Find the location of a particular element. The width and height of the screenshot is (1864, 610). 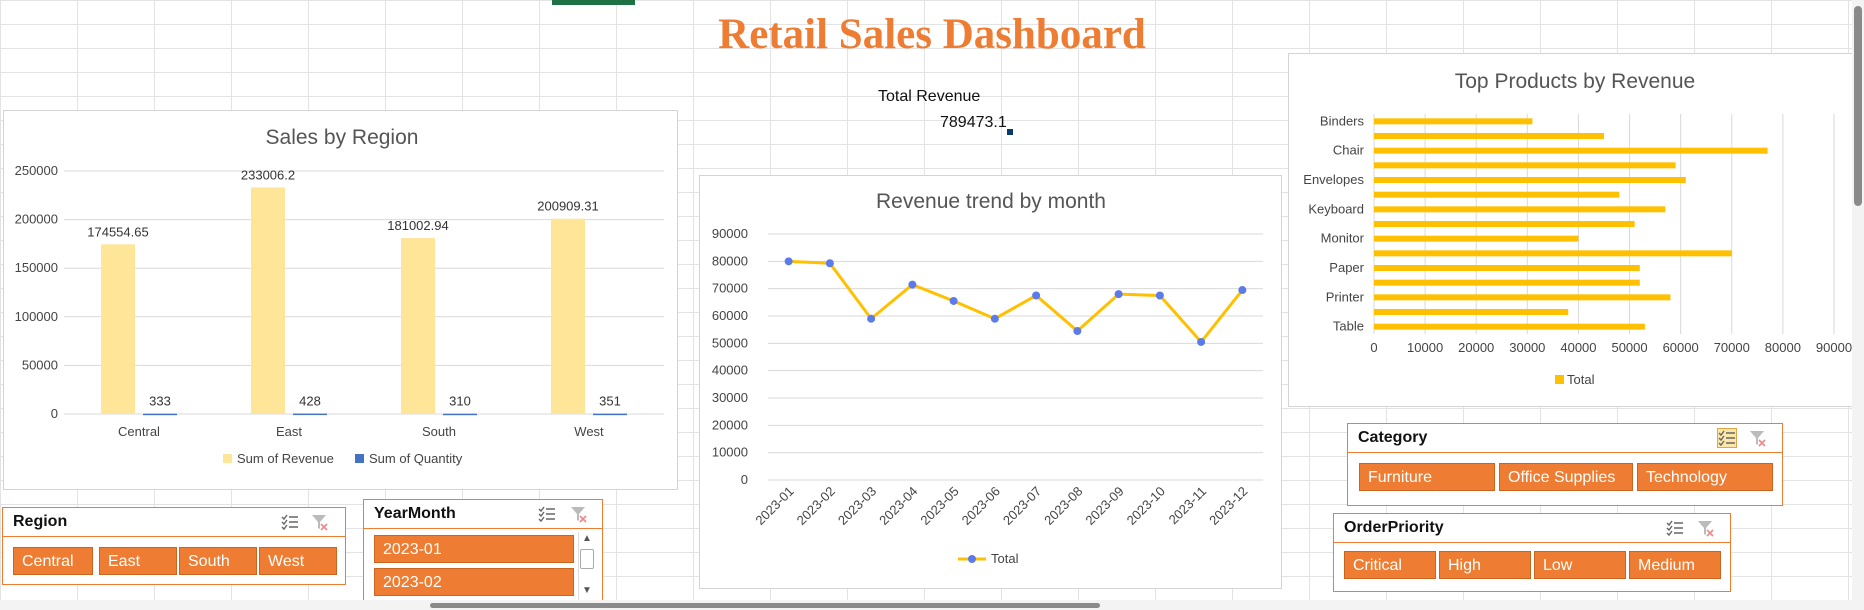

slicer-item-medium: Medium is located at coordinates (1675, 565).